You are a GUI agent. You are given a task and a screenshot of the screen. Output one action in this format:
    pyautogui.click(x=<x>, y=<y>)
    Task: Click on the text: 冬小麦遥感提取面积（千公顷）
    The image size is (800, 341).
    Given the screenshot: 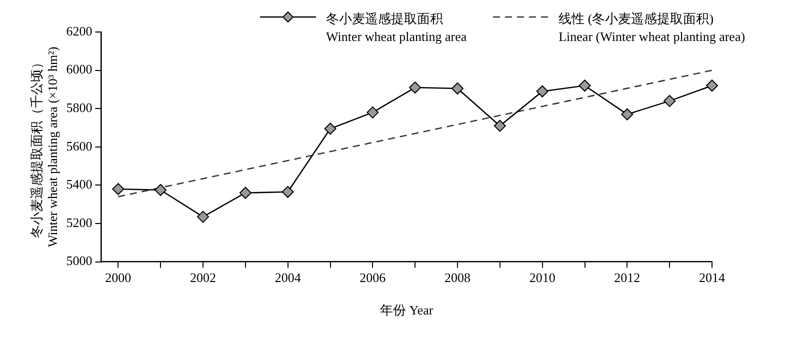 What is the action you would take?
    pyautogui.click(x=36, y=147)
    